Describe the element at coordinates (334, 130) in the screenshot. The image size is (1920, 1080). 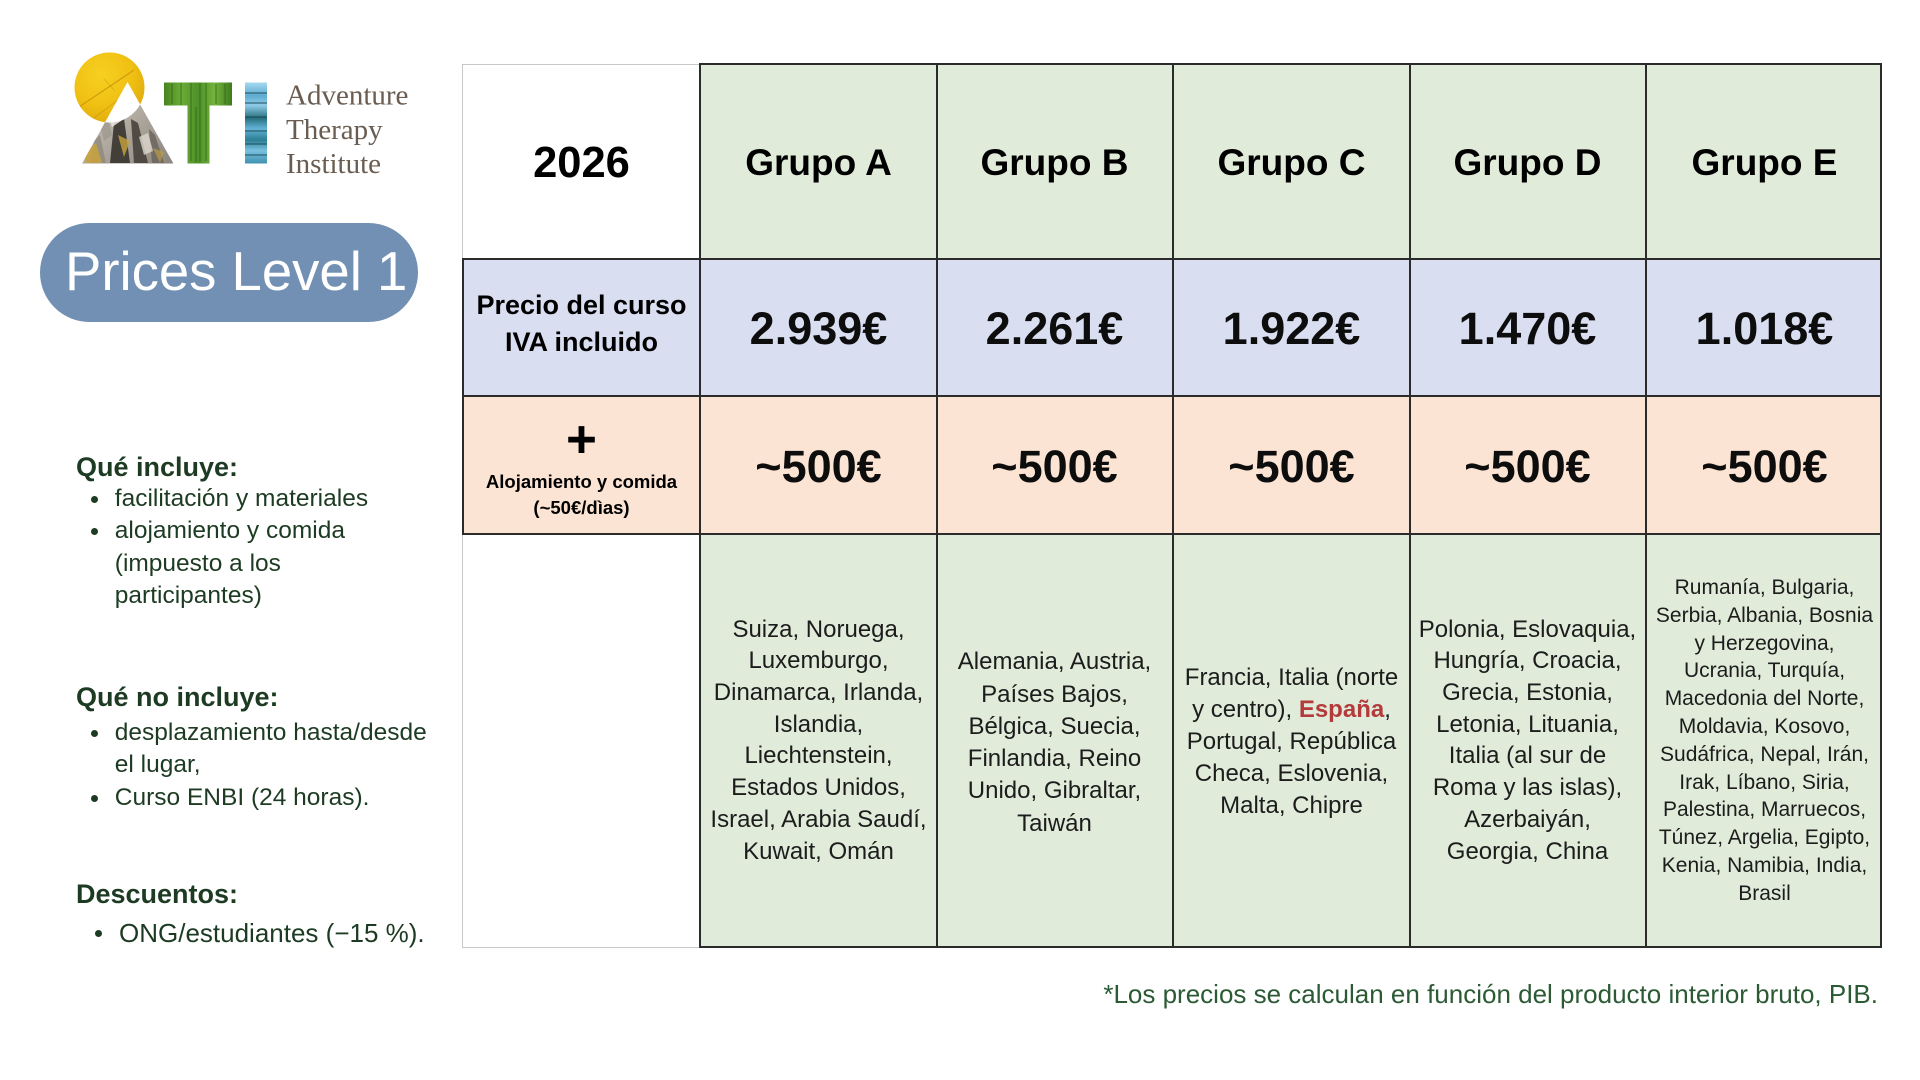
I see `svg-text: Therapy` at that location.